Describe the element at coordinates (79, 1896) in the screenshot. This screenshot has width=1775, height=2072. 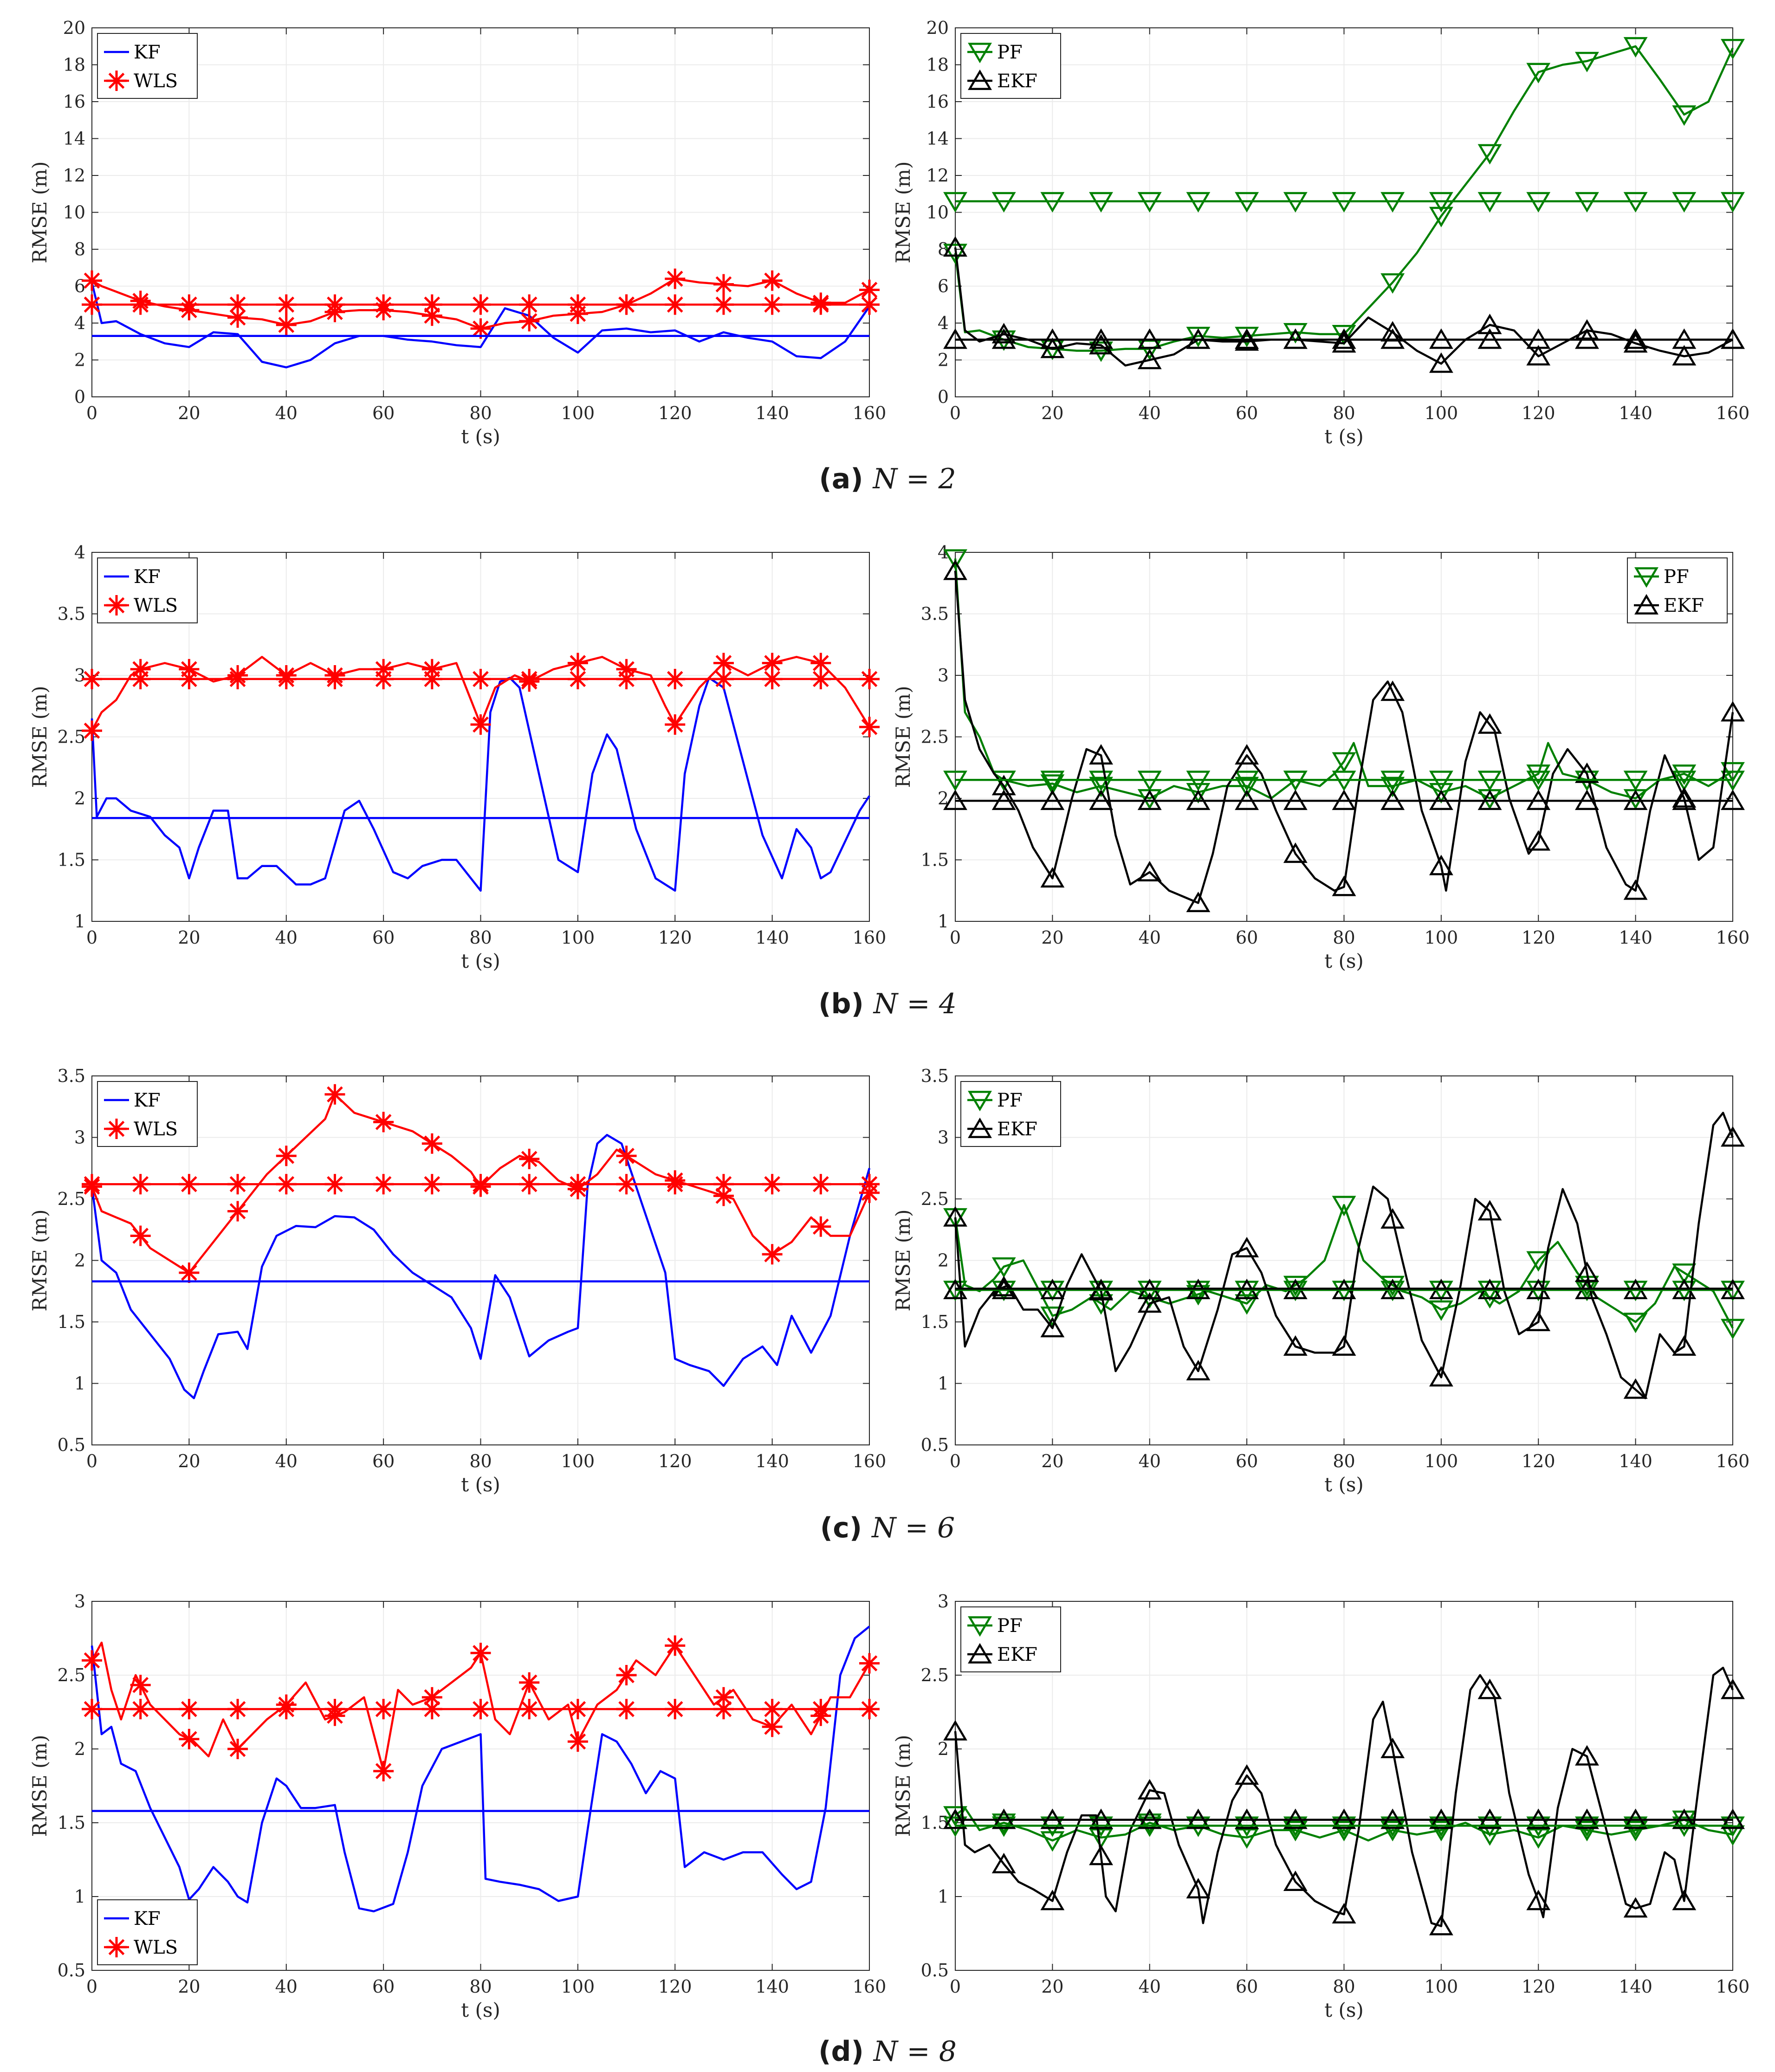
I see `y-tick-label: 1` at that location.